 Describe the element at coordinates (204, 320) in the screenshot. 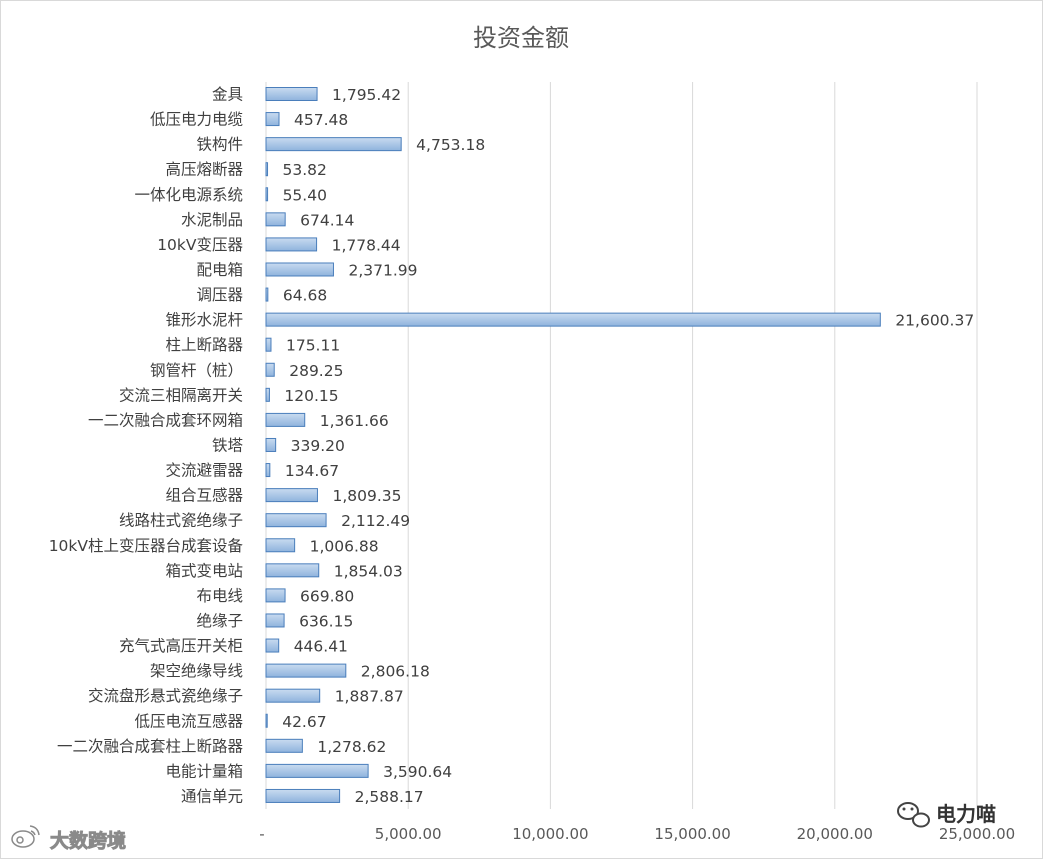

I see `category-label: 锥形水泥杆` at that location.